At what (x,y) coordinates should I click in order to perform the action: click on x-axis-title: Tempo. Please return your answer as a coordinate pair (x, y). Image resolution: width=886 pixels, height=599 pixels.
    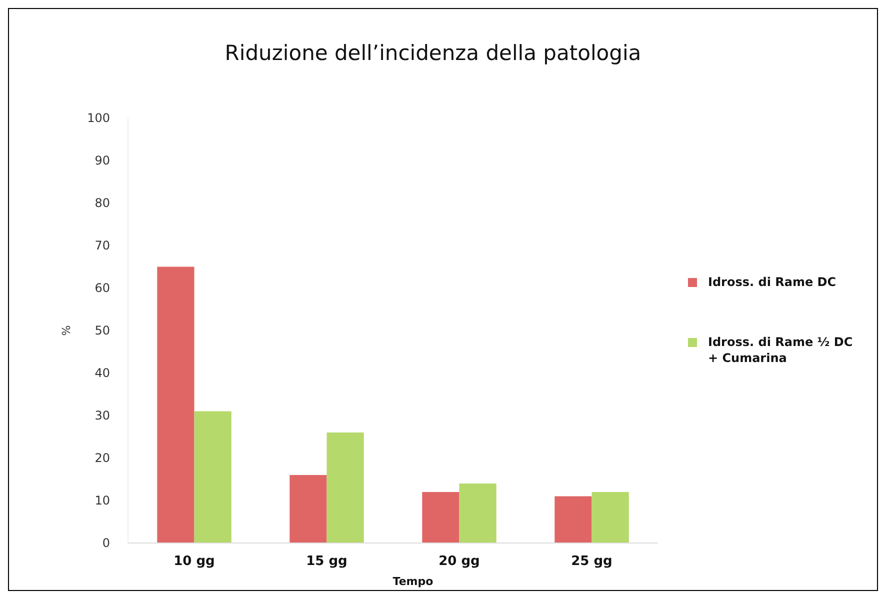
    Looking at the image, I should click on (413, 581).